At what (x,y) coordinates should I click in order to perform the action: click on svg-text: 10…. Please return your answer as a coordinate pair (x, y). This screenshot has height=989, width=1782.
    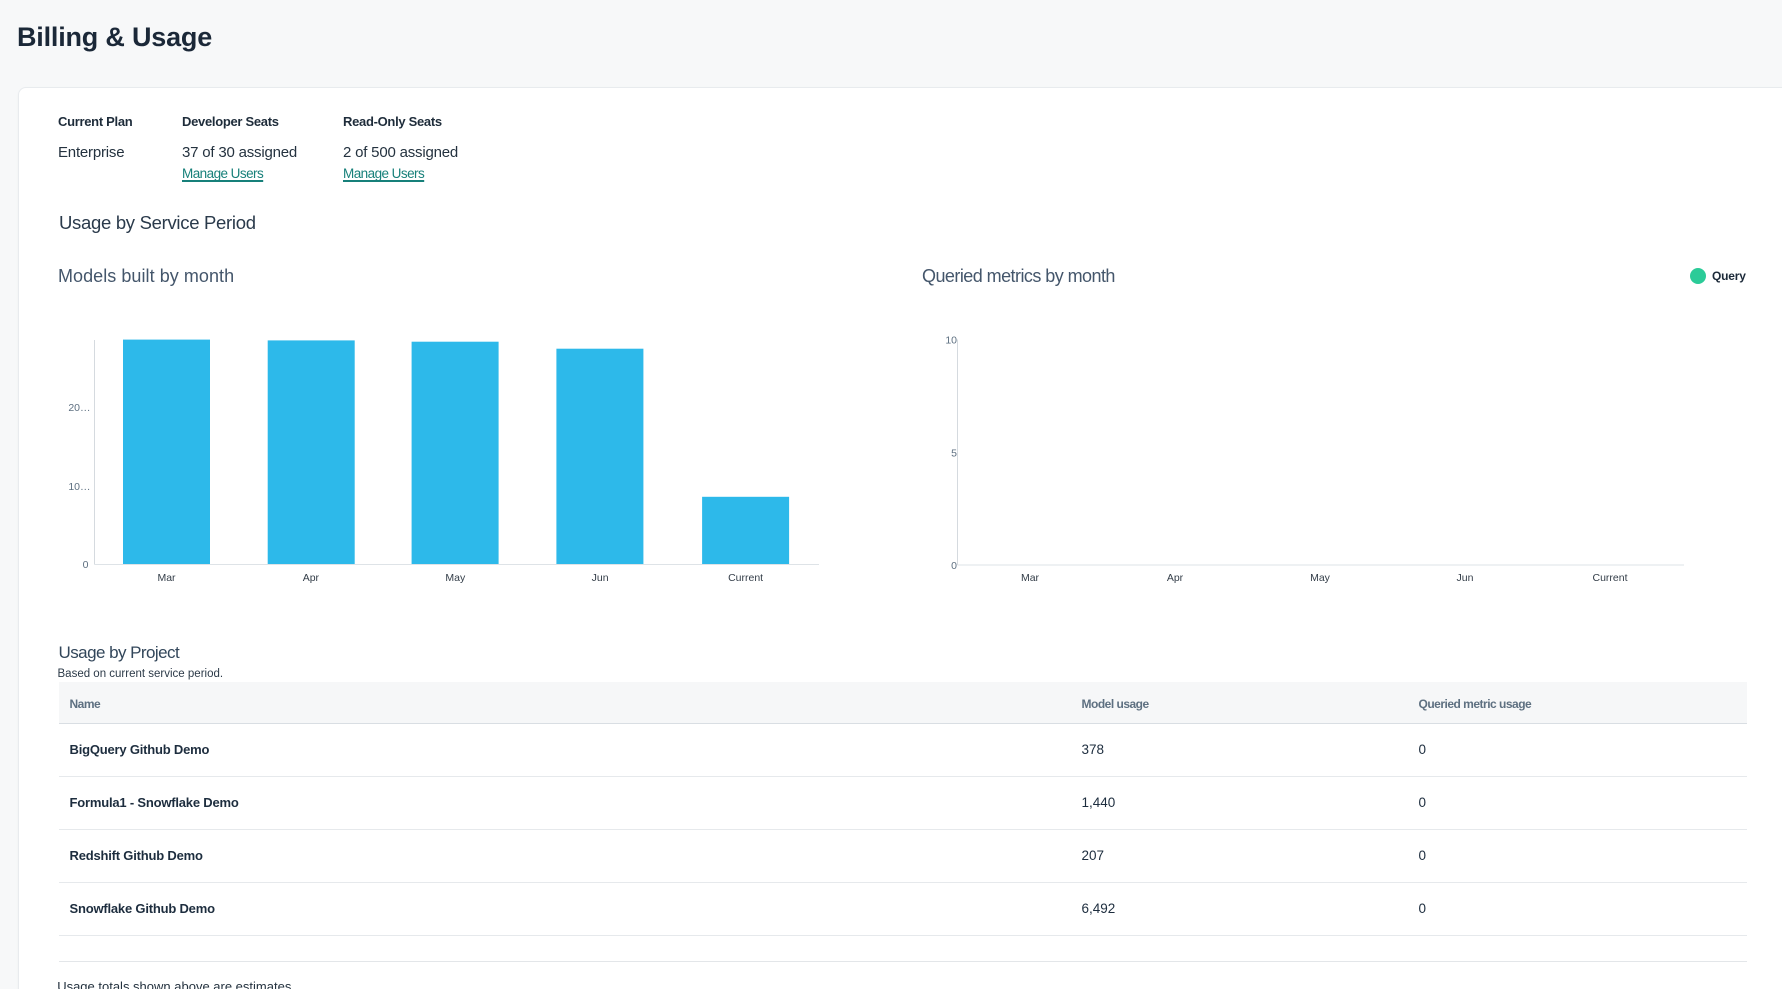
    Looking at the image, I should click on (79, 487).